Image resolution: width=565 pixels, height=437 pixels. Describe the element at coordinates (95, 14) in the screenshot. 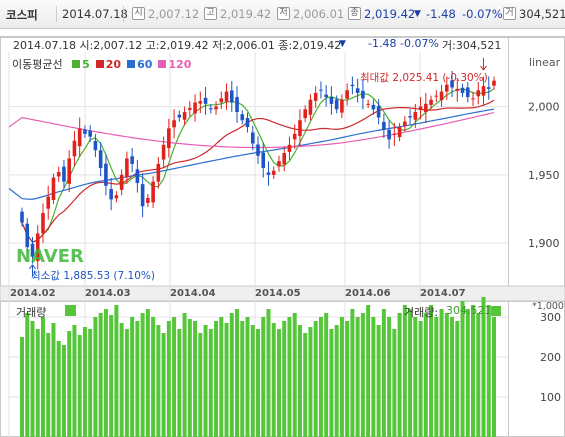

I see `quote-date: 2014.07.18` at that location.